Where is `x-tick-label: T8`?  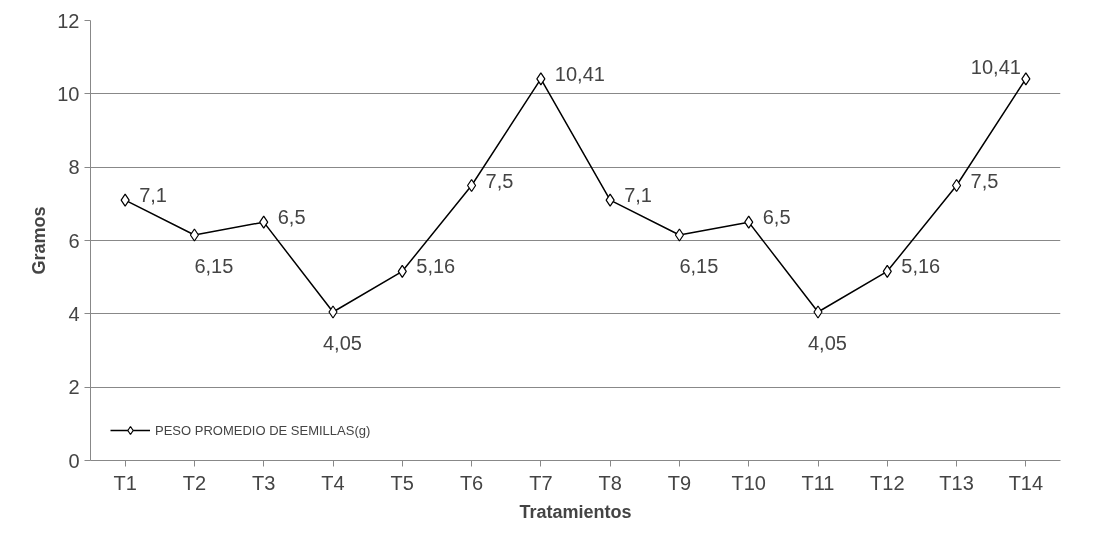
x-tick-label: T8 is located at coordinates (610, 482).